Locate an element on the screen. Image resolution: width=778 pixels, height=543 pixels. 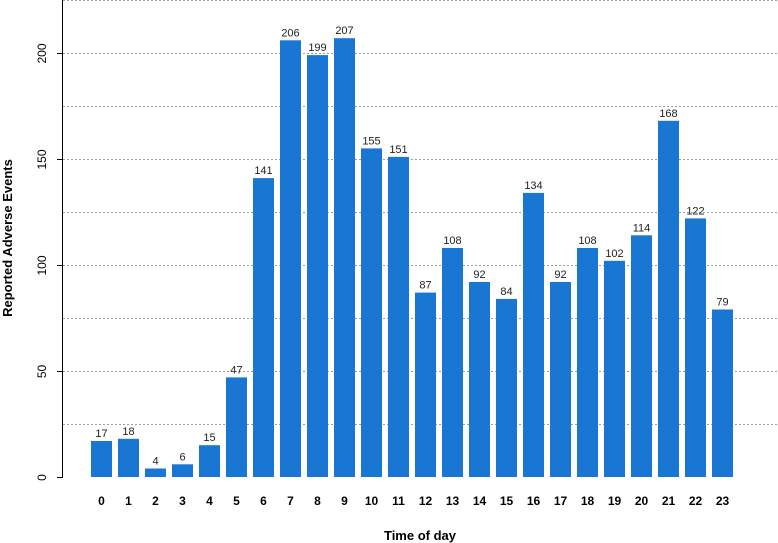
data-label: 114 is located at coordinates (642, 228).